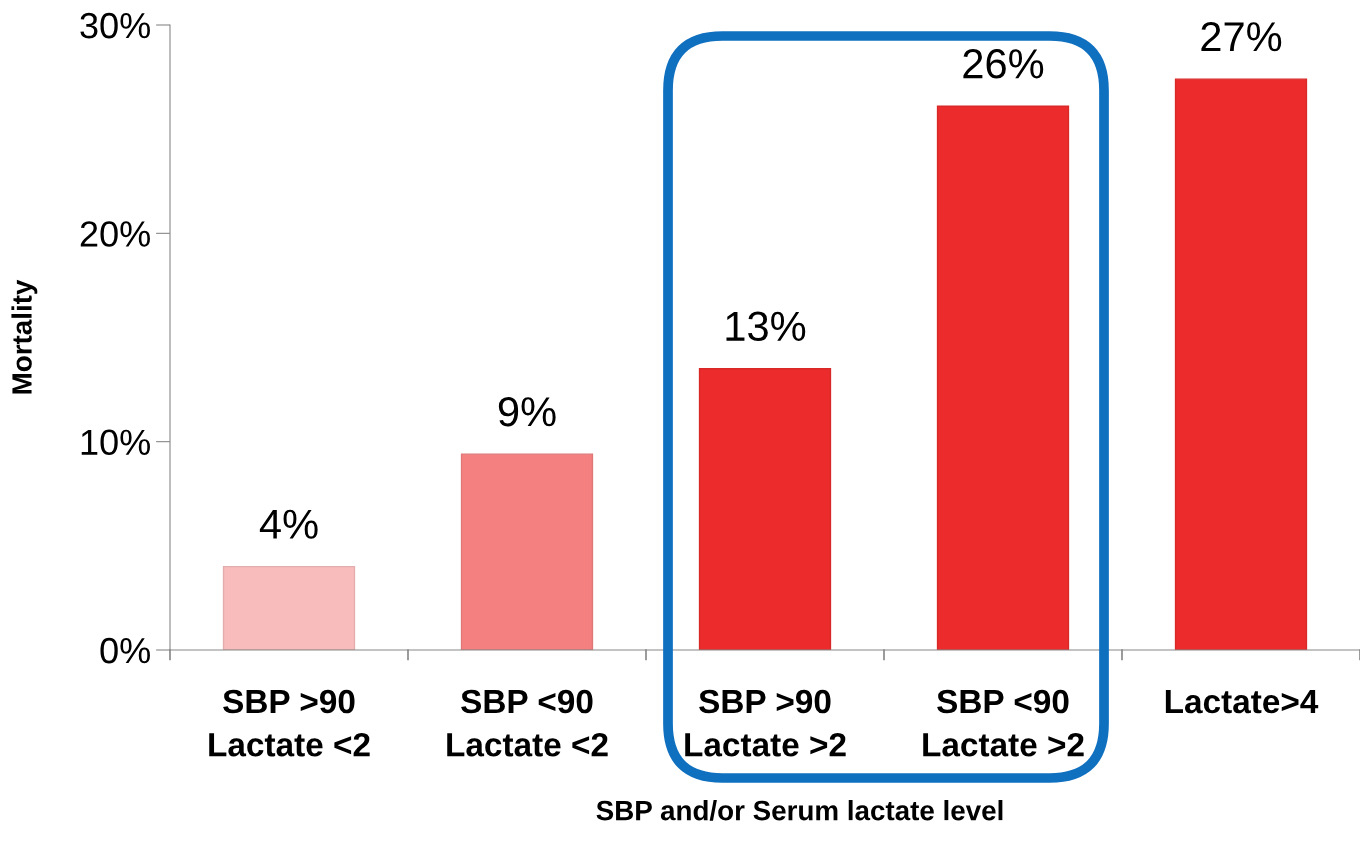  Describe the element at coordinates (115, 25) in the screenshot. I see `y-tick-label: 30%` at that location.